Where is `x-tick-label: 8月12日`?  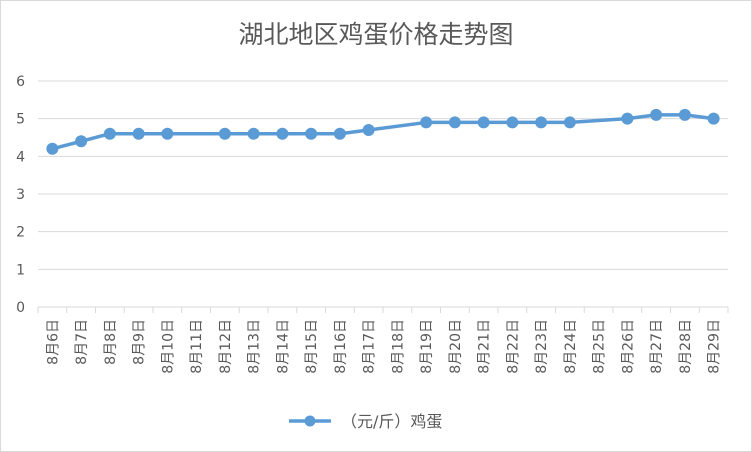 x-tick-label: 8月12日 is located at coordinates (226, 346).